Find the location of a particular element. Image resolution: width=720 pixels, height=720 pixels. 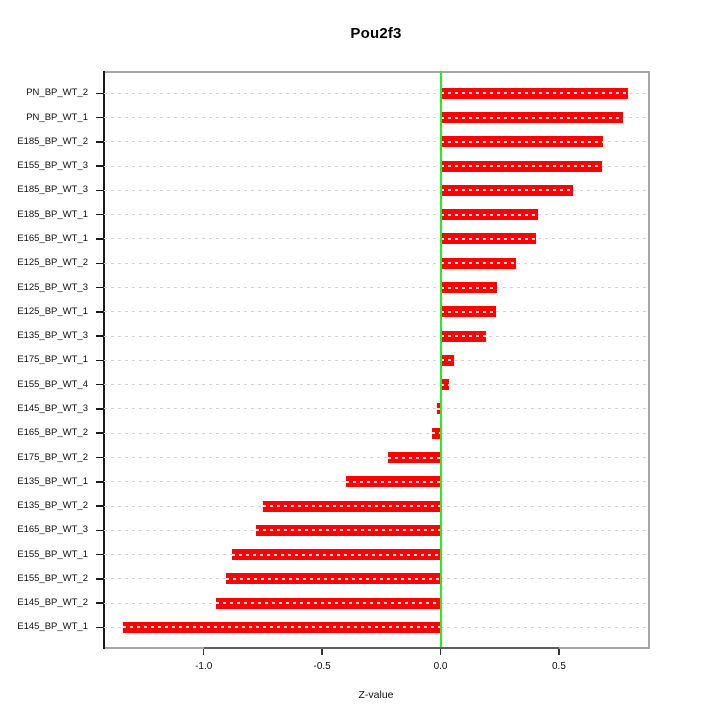

plot-border-right is located at coordinates (649, 360).